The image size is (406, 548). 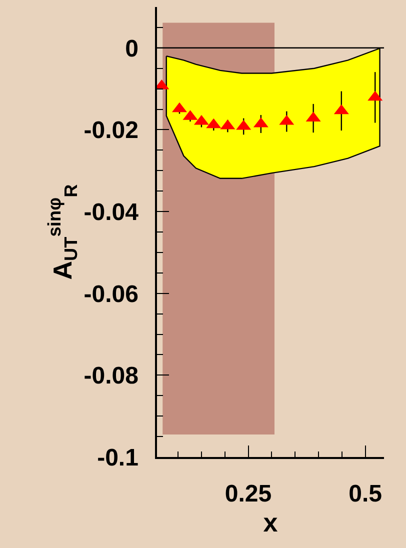 What do you see at coordinates (365, 494) in the screenshot?
I see `x-tick-label: 0.5` at bounding box center [365, 494].